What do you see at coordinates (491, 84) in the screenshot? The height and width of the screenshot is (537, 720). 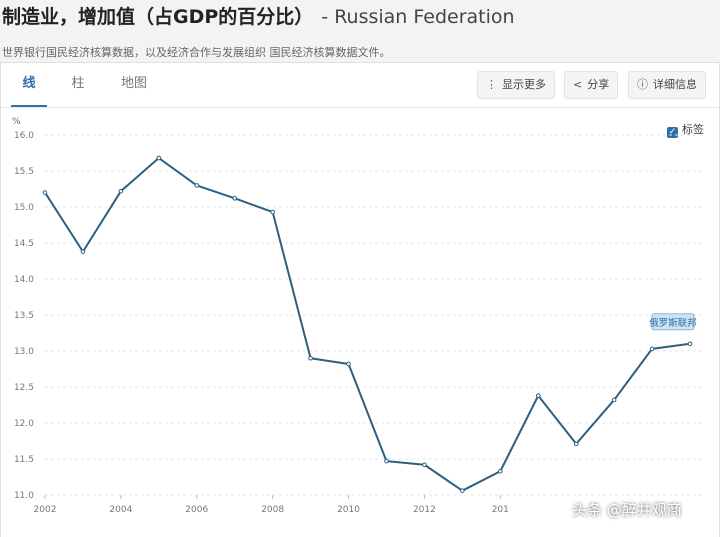 I see `vertical-dots-icon: ⋮` at bounding box center [491, 84].